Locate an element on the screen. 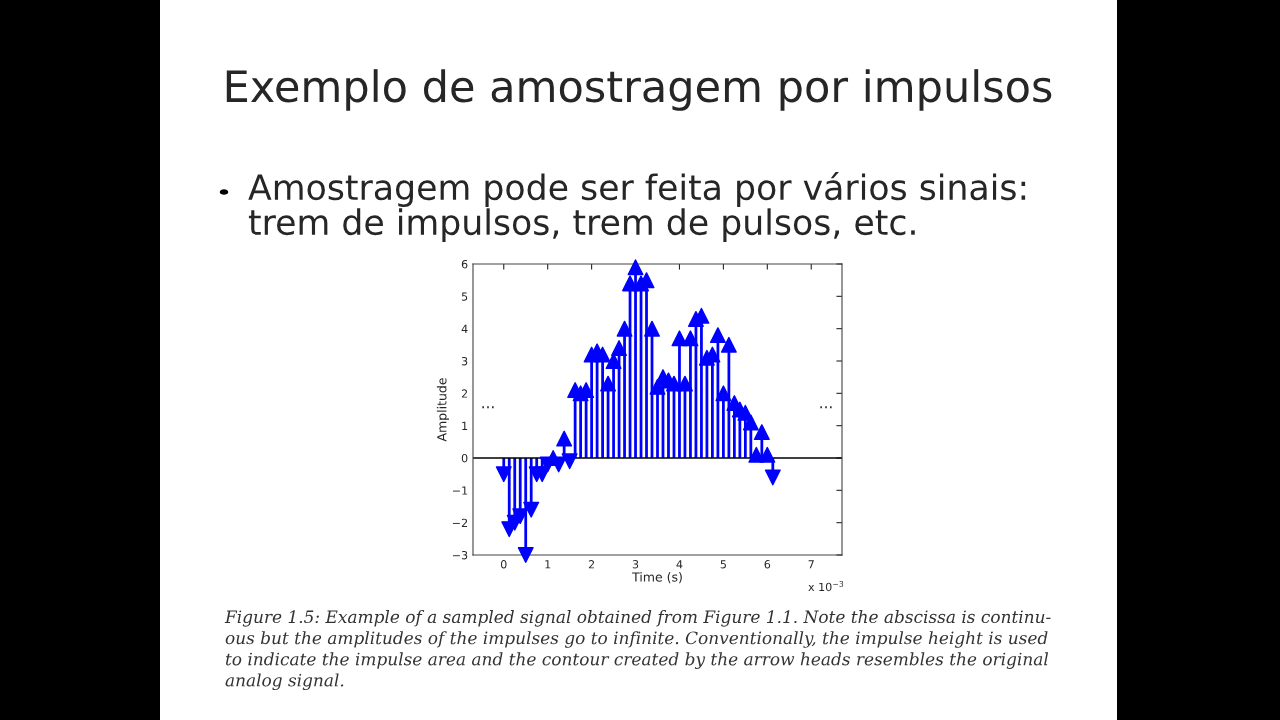 This screenshot has width=1280, height=720. x-tick-label: 7 is located at coordinates (811, 564).